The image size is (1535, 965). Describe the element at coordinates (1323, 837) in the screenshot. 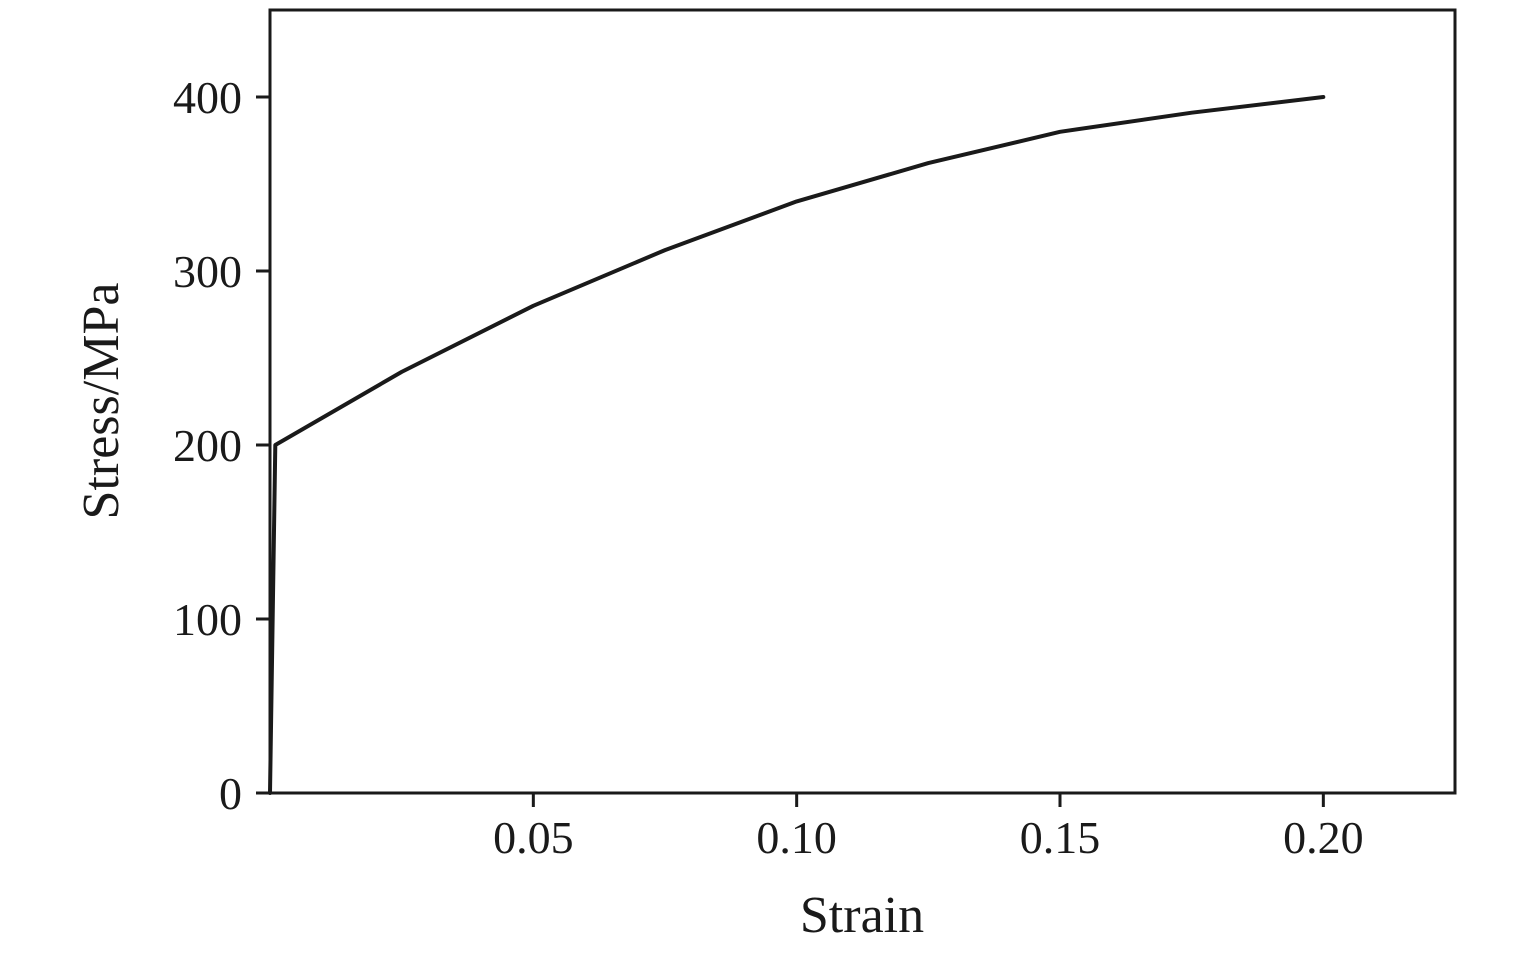

I see `x-tick-label: 0.20` at that location.